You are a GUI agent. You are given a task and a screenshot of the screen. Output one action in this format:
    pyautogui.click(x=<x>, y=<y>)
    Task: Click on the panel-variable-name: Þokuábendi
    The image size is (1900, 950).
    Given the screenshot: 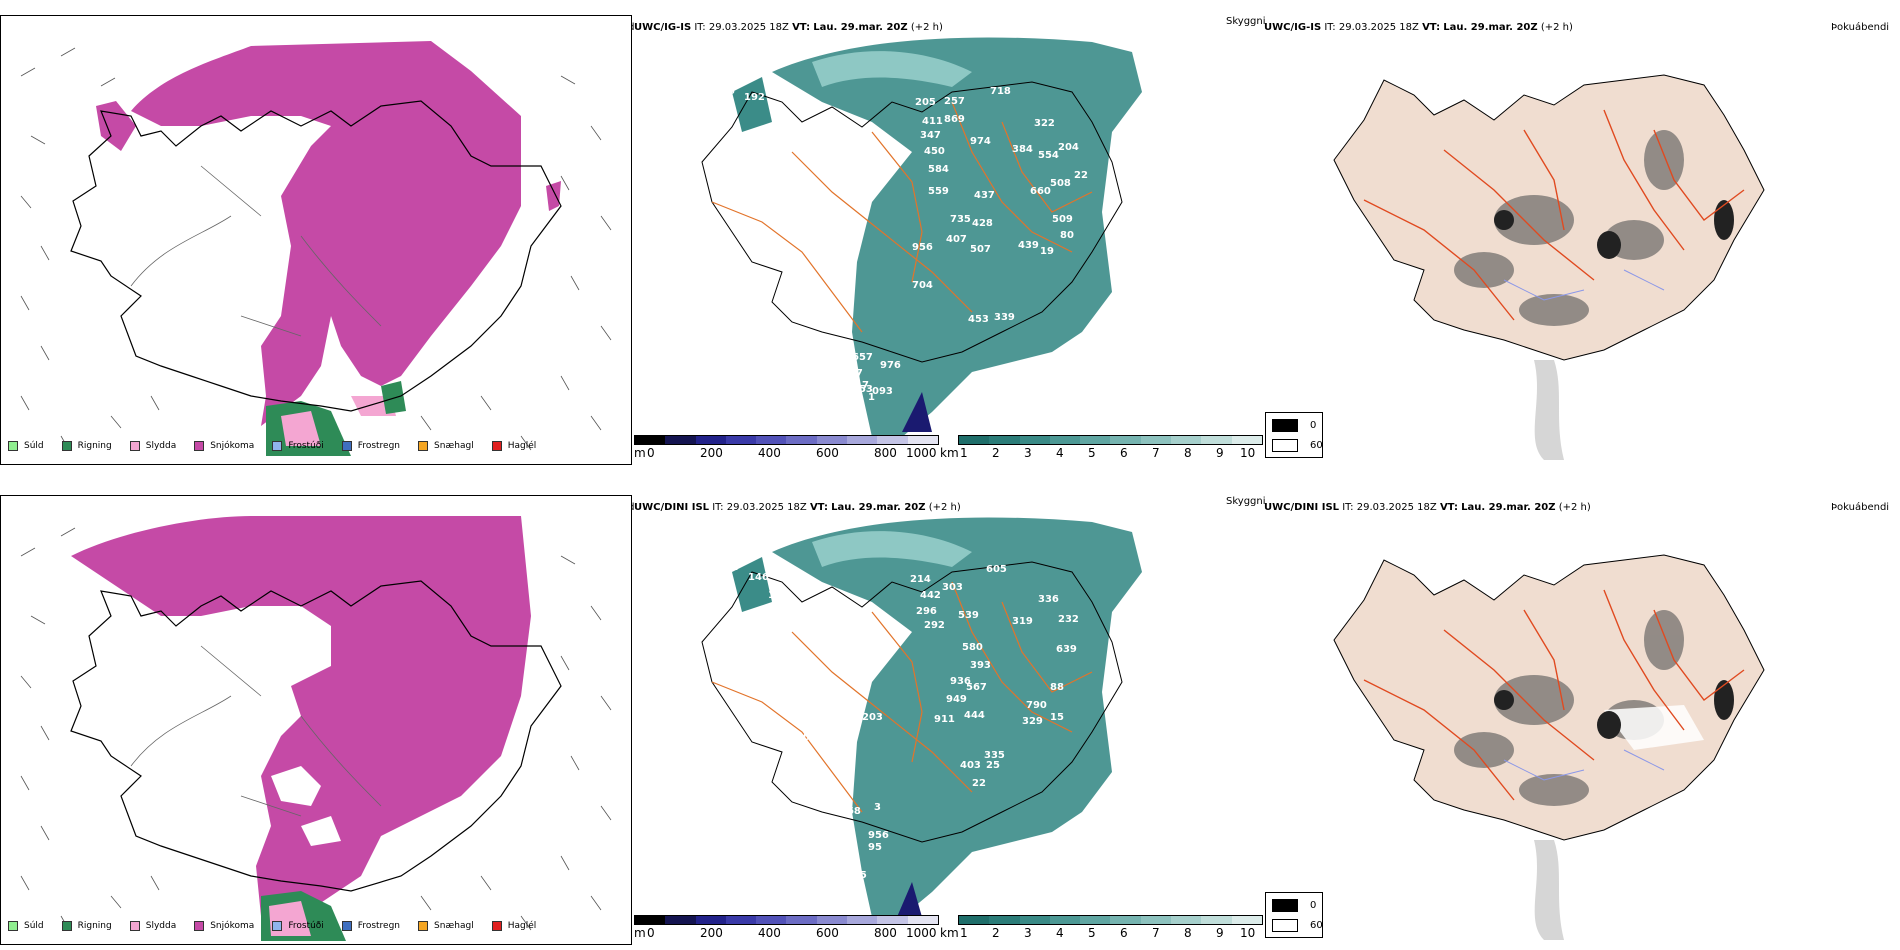 What is the action you would take?
    pyautogui.click(x=1860, y=507)
    